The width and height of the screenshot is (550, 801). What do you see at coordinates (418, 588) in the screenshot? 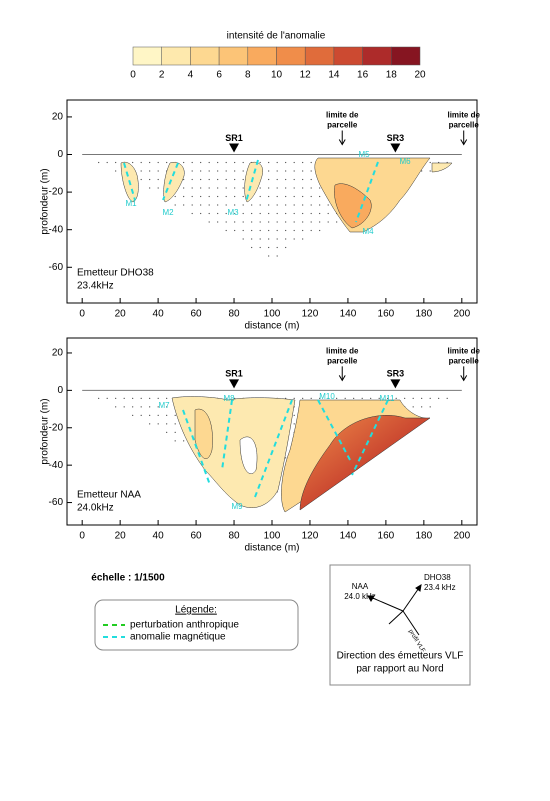
I see `arrow-head` at bounding box center [418, 588].